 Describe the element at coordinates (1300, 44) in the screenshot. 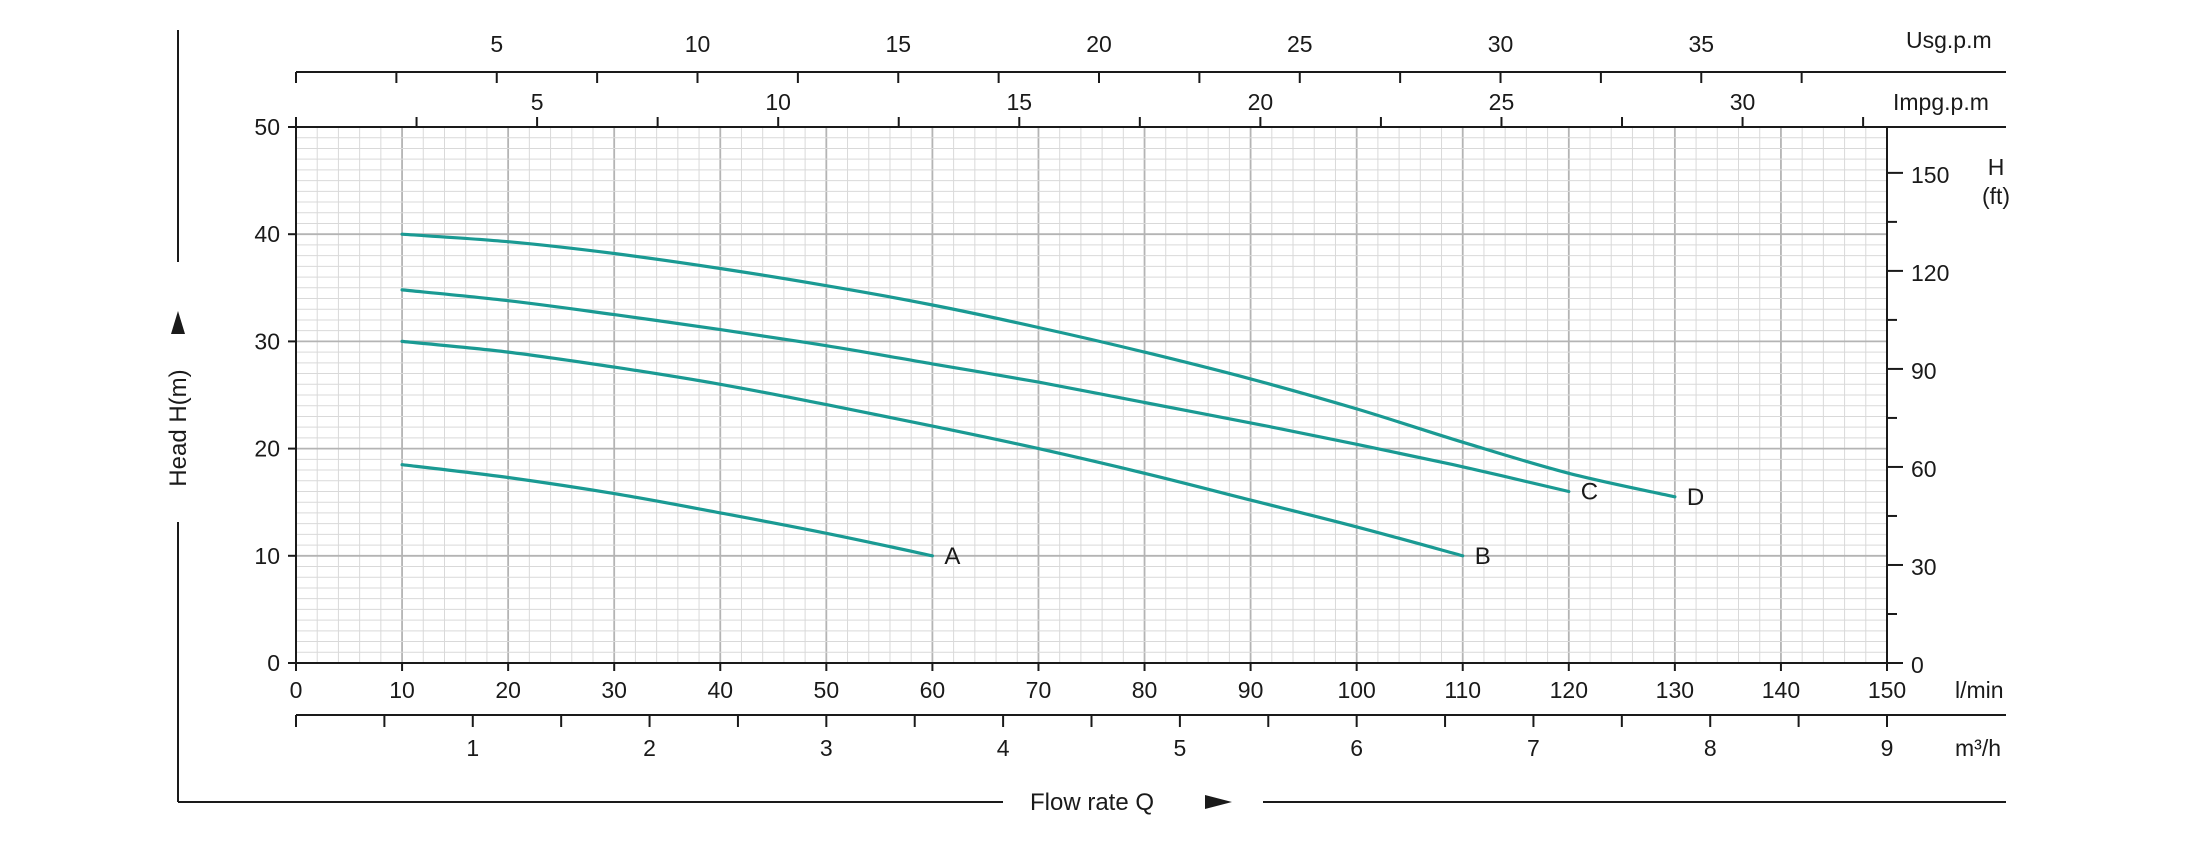

I see `usgpm-tick-label: 25` at that location.